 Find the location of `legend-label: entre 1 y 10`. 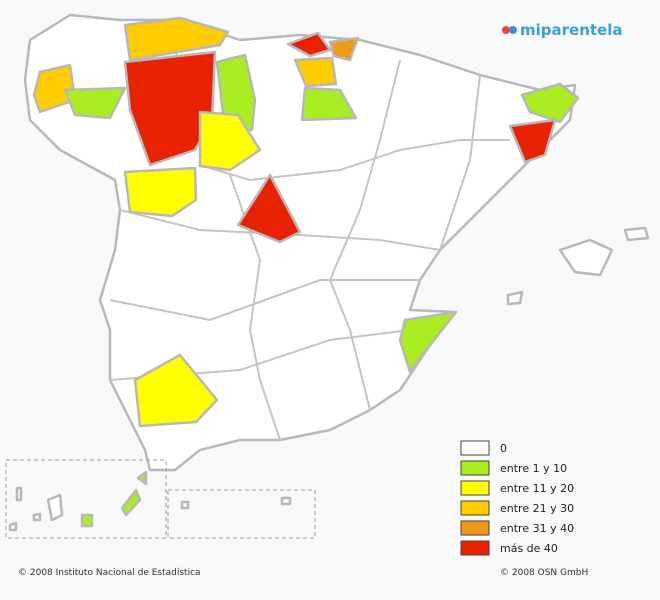

legend-label: entre 1 y 10 is located at coordinates (533, 468).